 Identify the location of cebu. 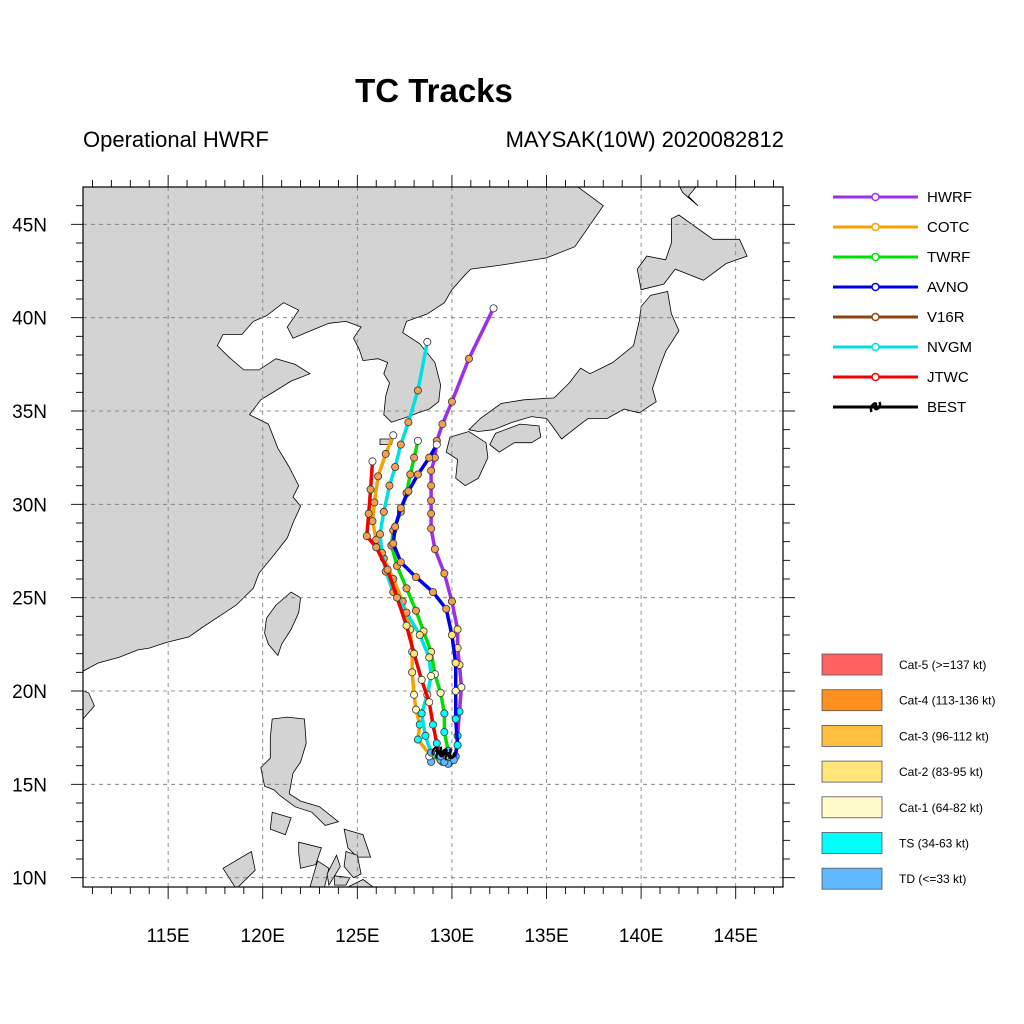
(333, 870).